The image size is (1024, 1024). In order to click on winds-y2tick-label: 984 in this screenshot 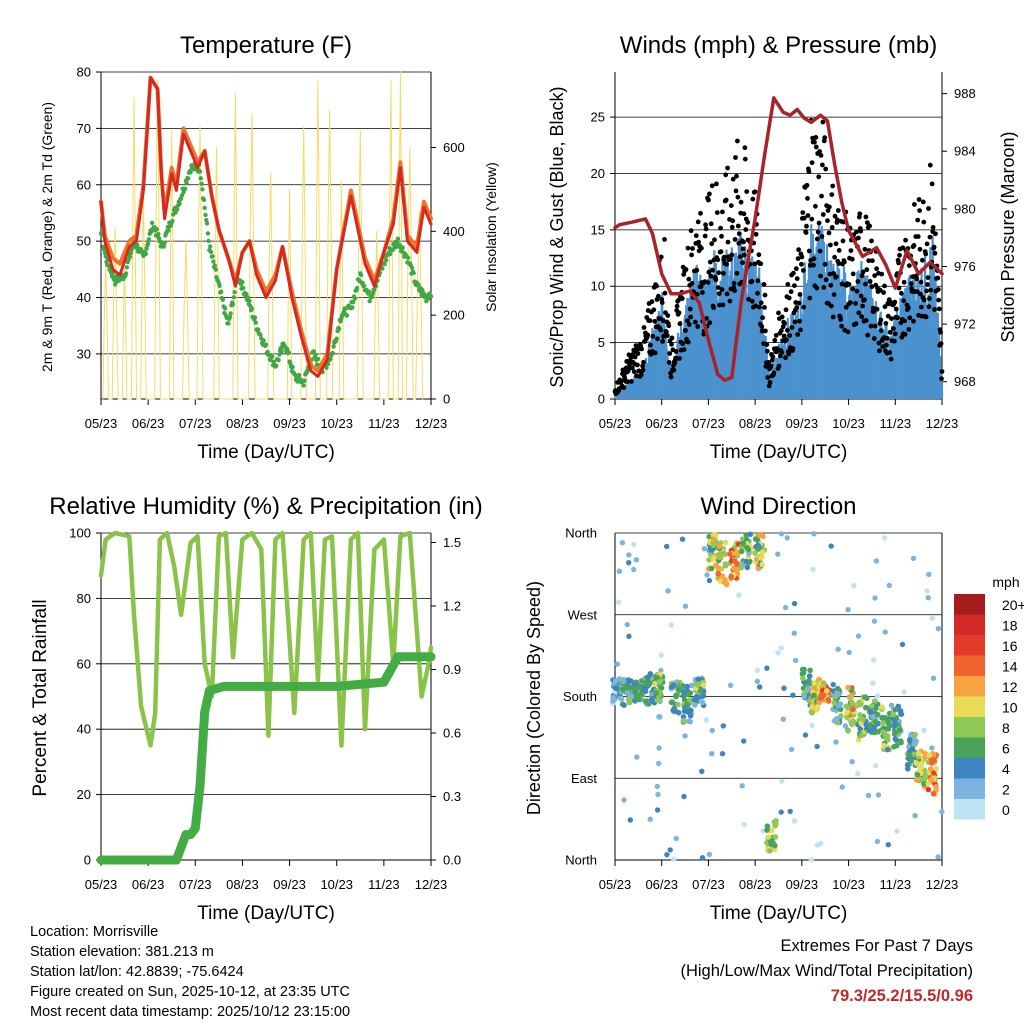, I will do `click(965, 151)`.